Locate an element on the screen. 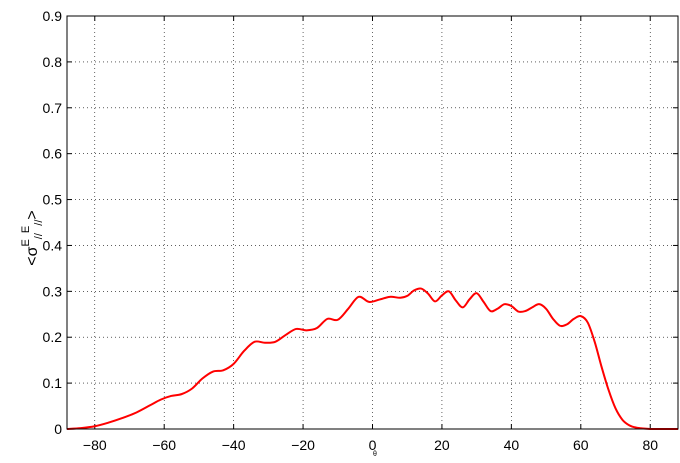  y-tick-label: 0.8 is located at coordinates (53, 62).